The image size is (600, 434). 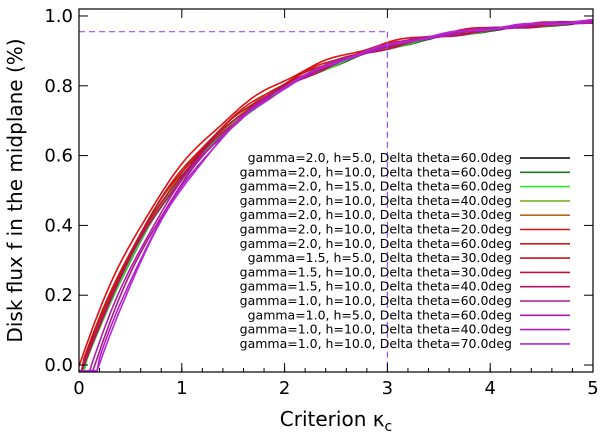 I want to click on legend-entry-label: gamma=2.0, h=10.0, Delta theta=30.0deg, so click(x=376, y=214).